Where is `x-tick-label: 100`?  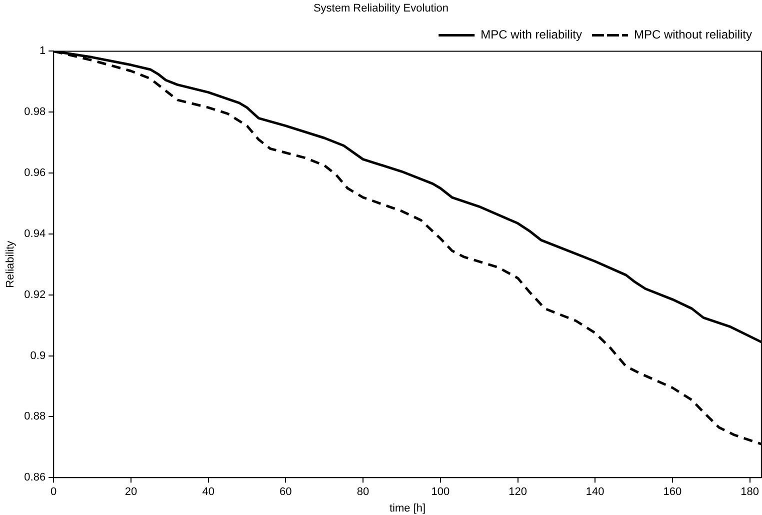
x-tick-label: 100 is located at coordinates (440, 492).